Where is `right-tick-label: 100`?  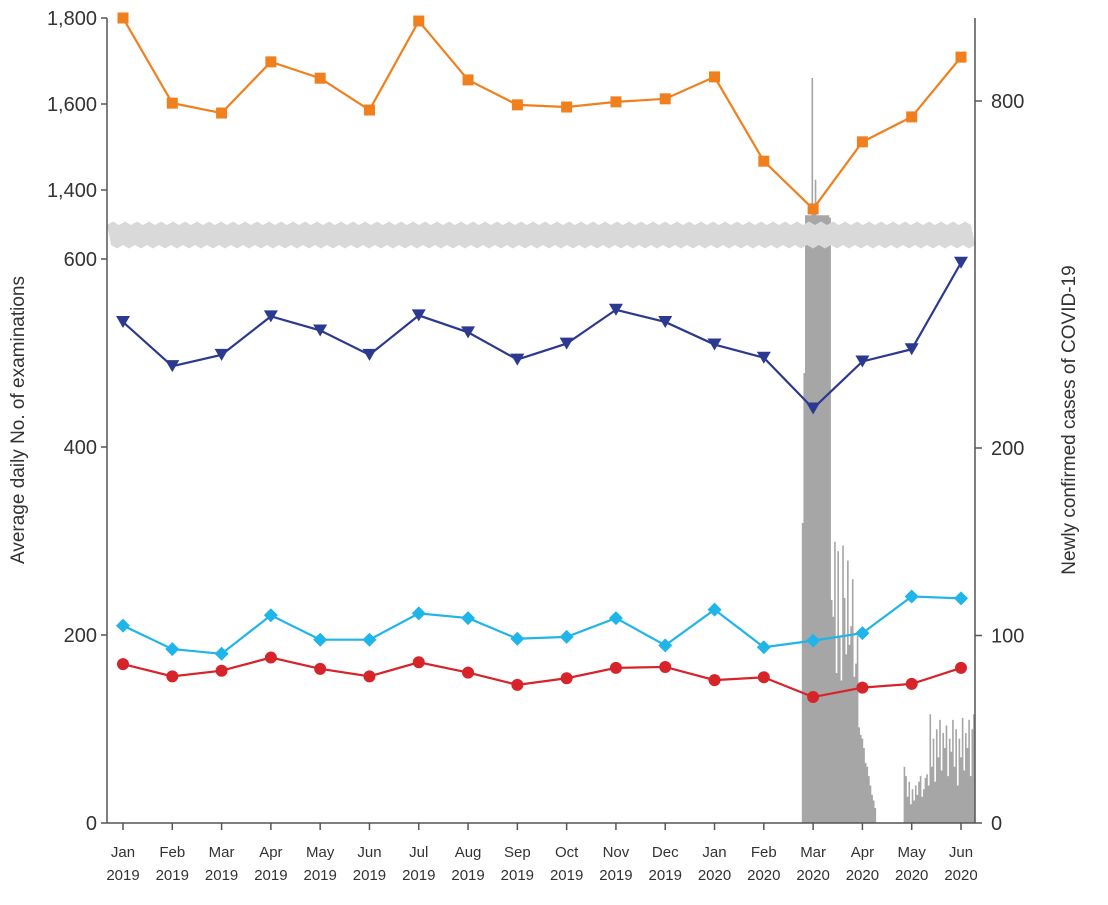
right-tick-label: 100 is located at coordinates (1007, 637).